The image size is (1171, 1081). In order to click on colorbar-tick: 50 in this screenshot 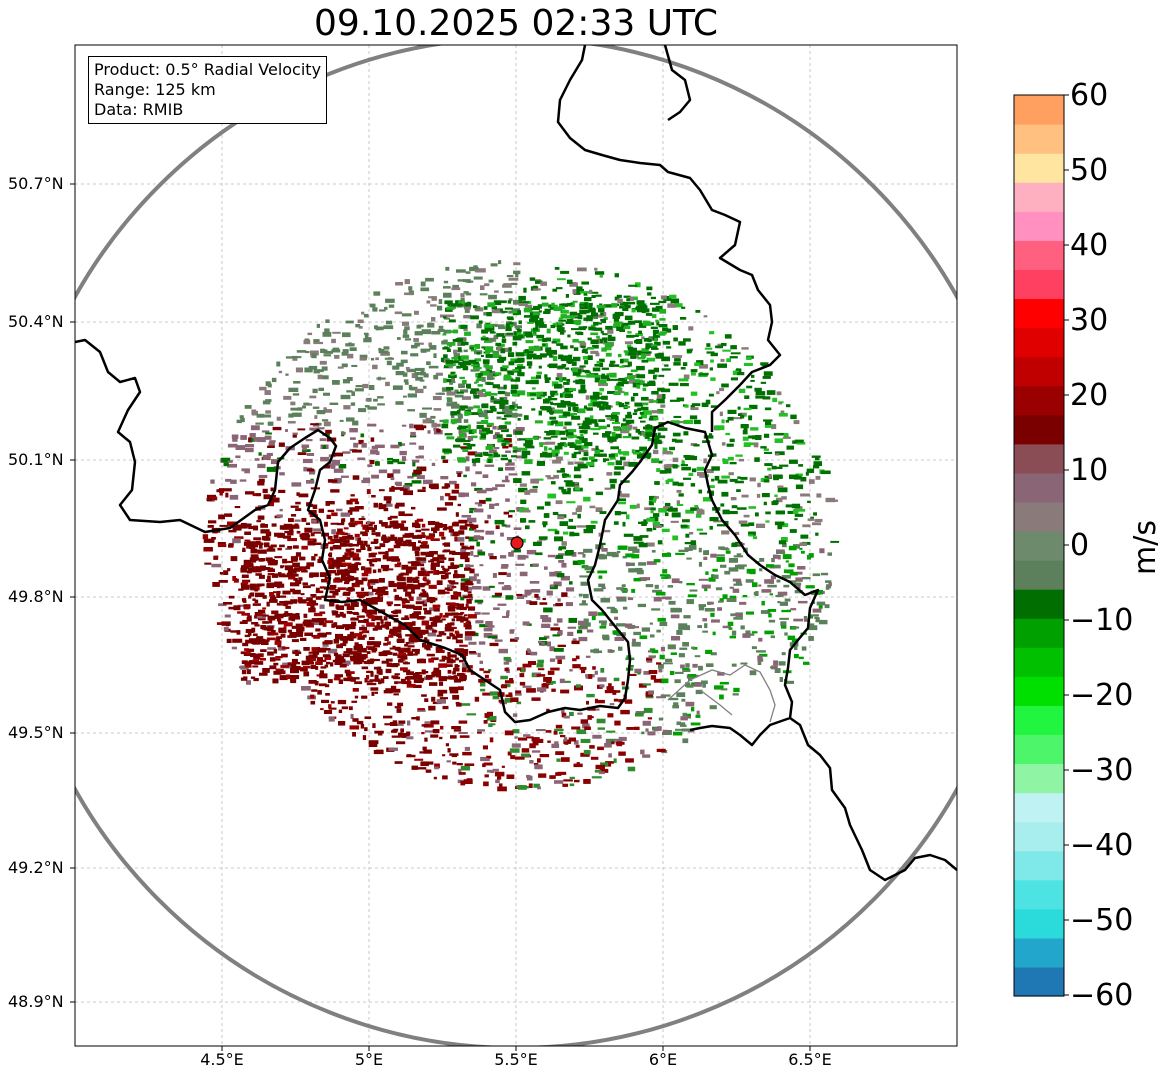, I will do `click(1089, 170)`.